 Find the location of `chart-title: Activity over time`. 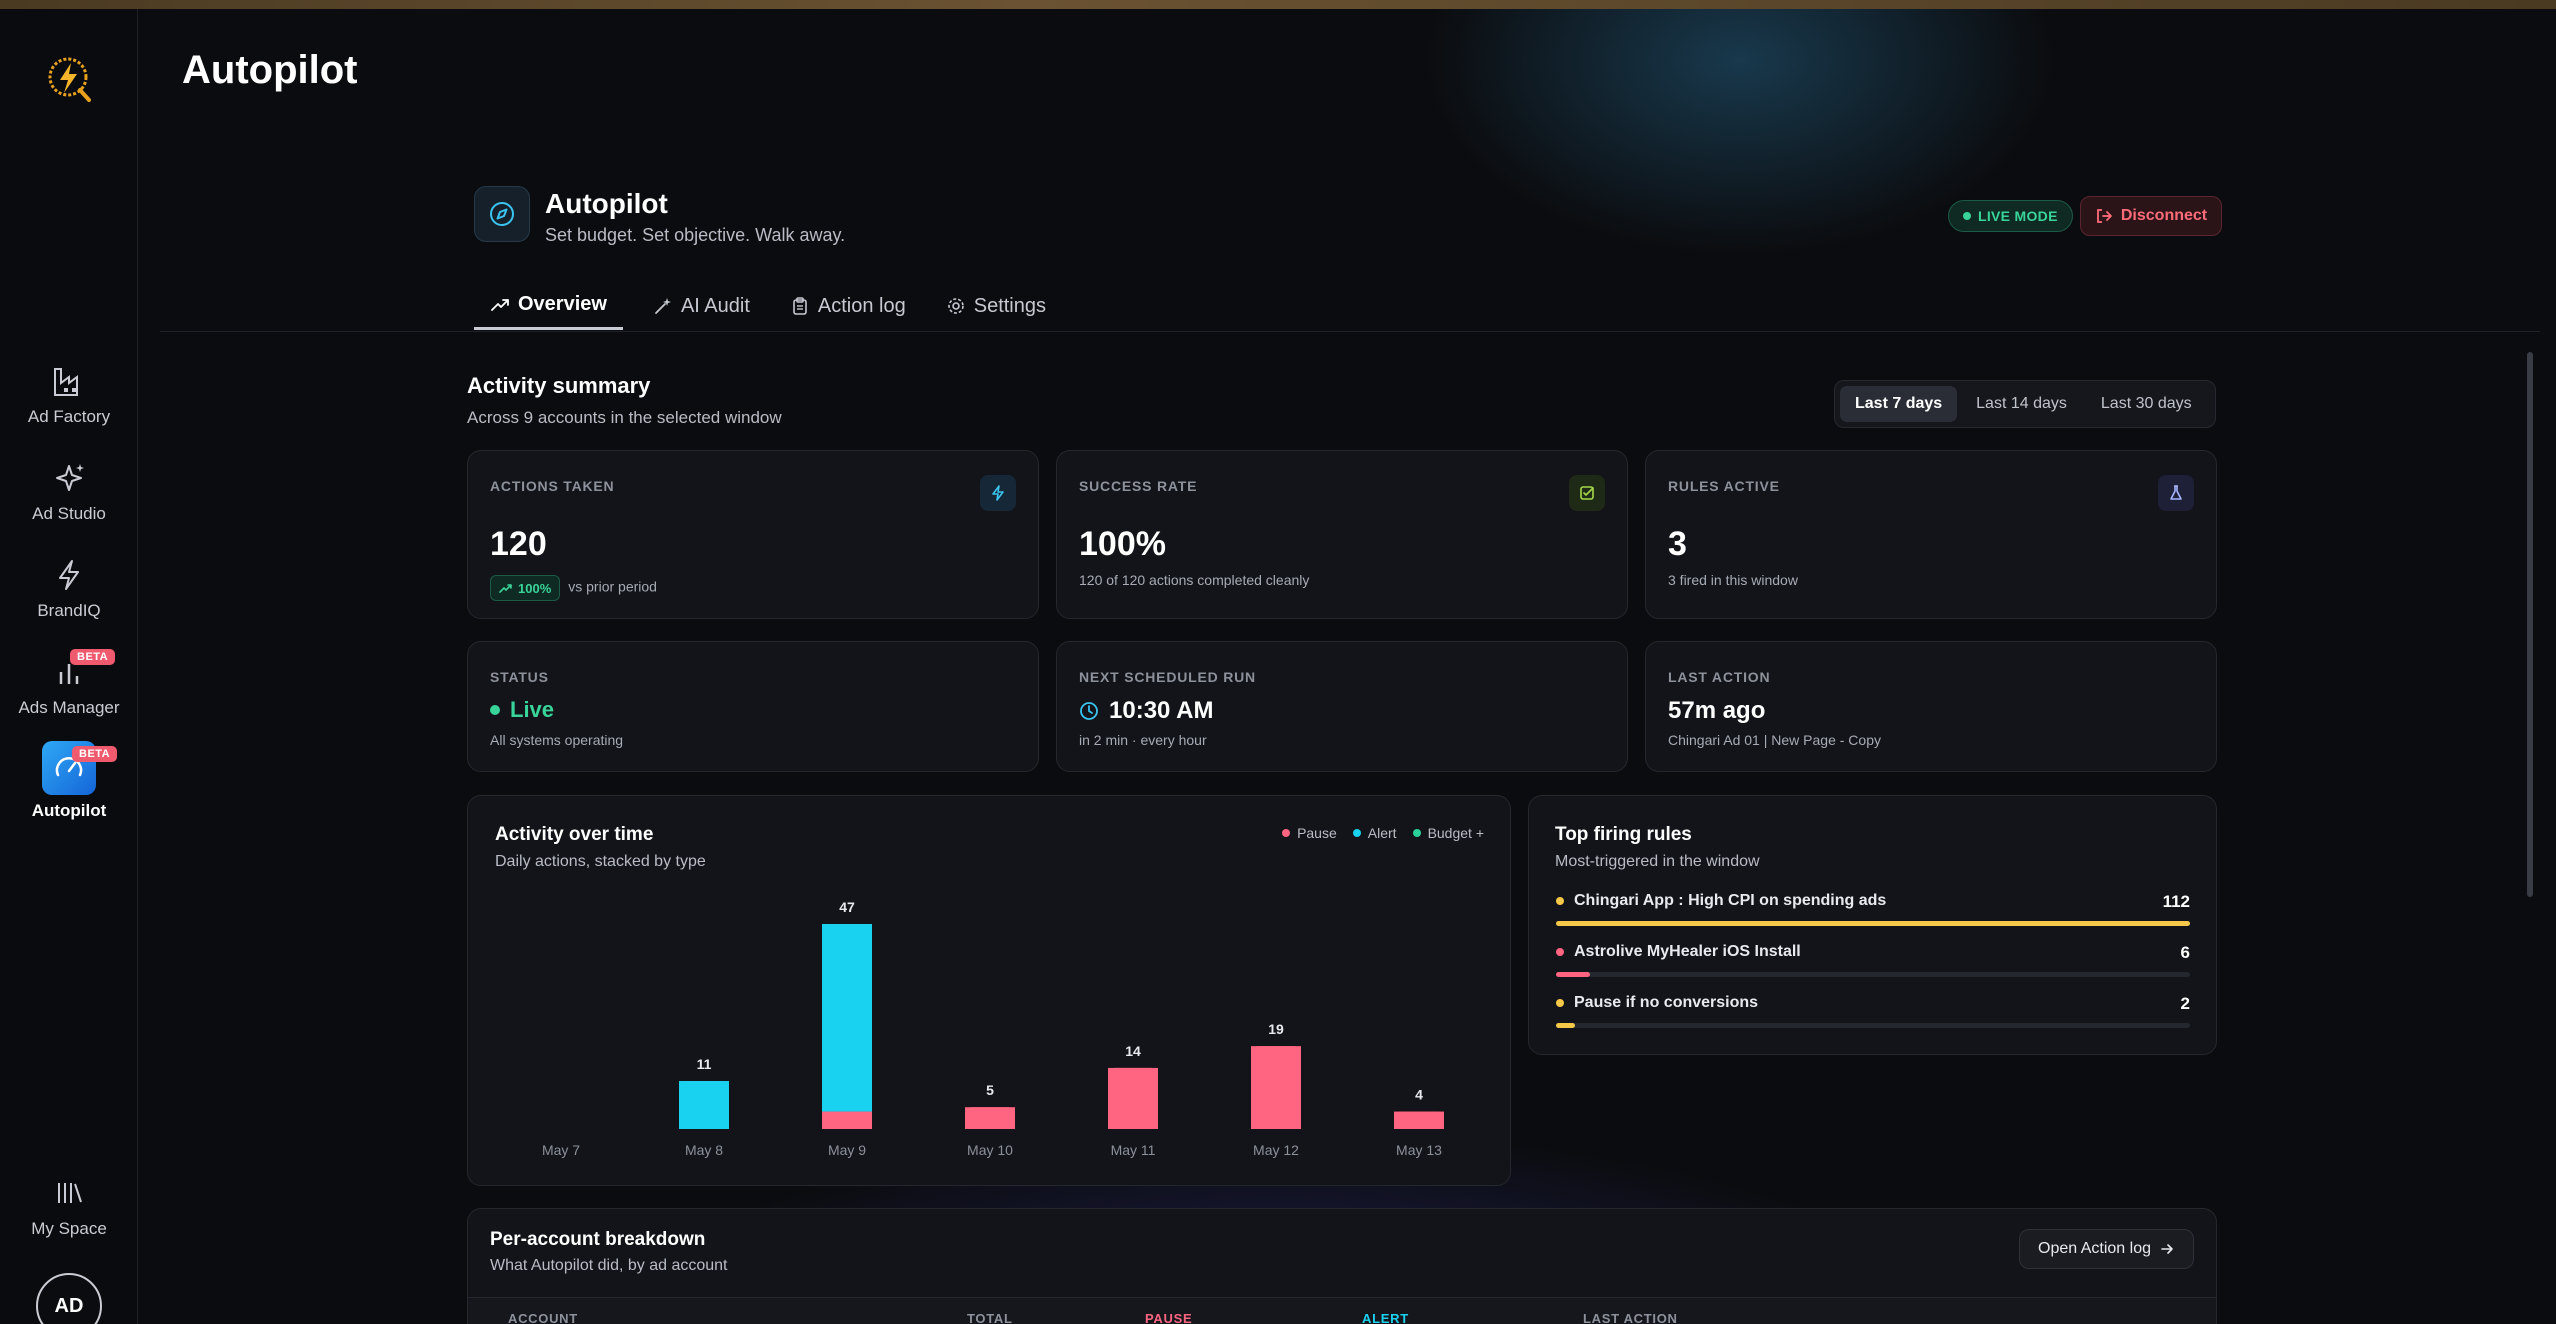

chart-title: Activity over time is located at coordinates (574, 834).